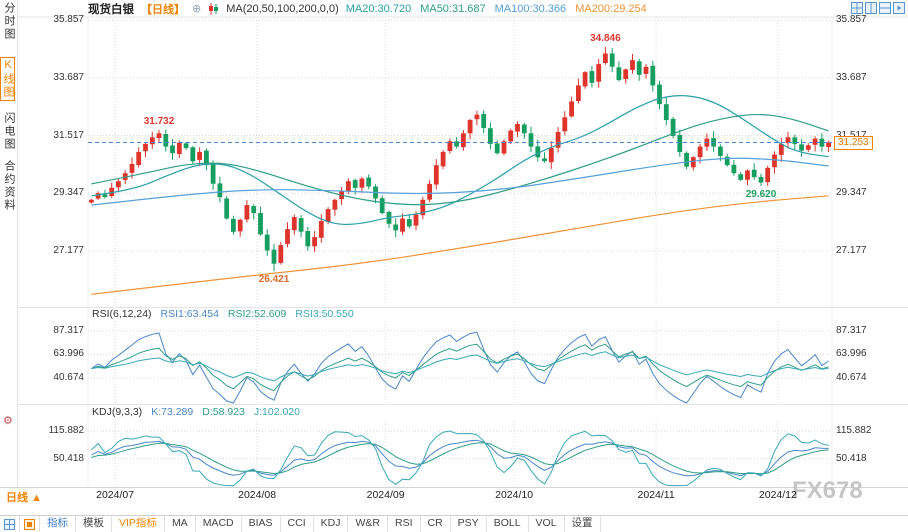  What do you see at coordinates (219, 524) in the screenshot?
I see `toolbar-tab-macd: MACD` at bounding box center [219, 524].